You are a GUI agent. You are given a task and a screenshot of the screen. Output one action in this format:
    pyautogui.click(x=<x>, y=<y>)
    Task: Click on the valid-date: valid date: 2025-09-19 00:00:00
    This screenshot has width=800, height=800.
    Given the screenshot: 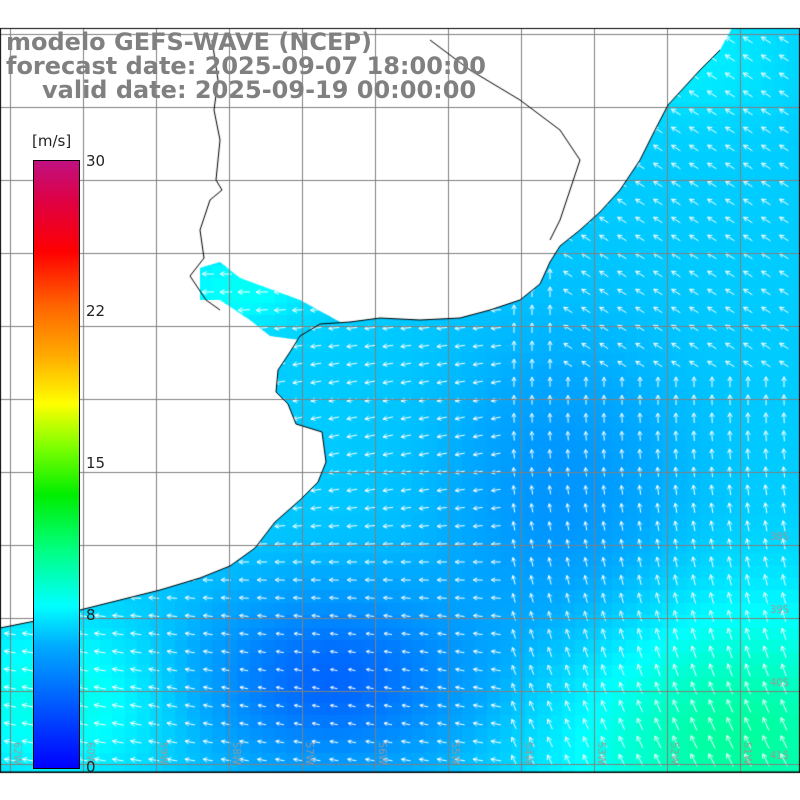 What is the action you would take?
    pyautogui.click(x=259, y=90)
    